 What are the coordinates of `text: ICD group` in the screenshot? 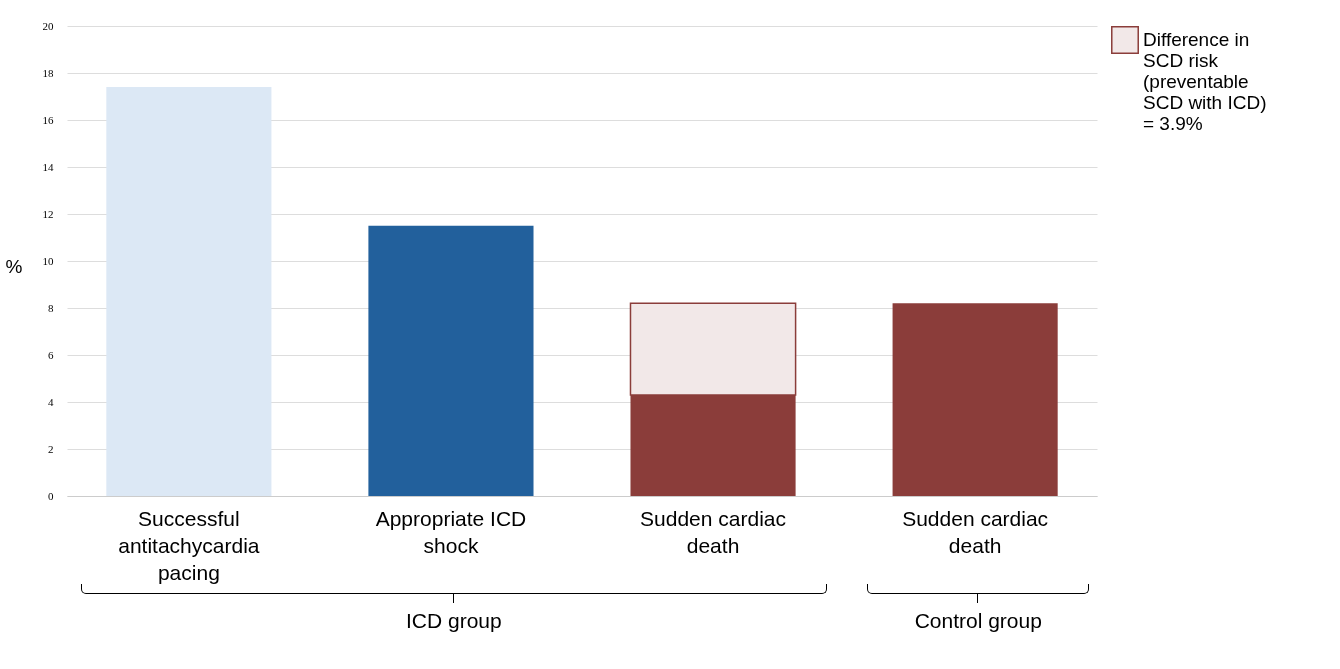 It's located at (453, 621).